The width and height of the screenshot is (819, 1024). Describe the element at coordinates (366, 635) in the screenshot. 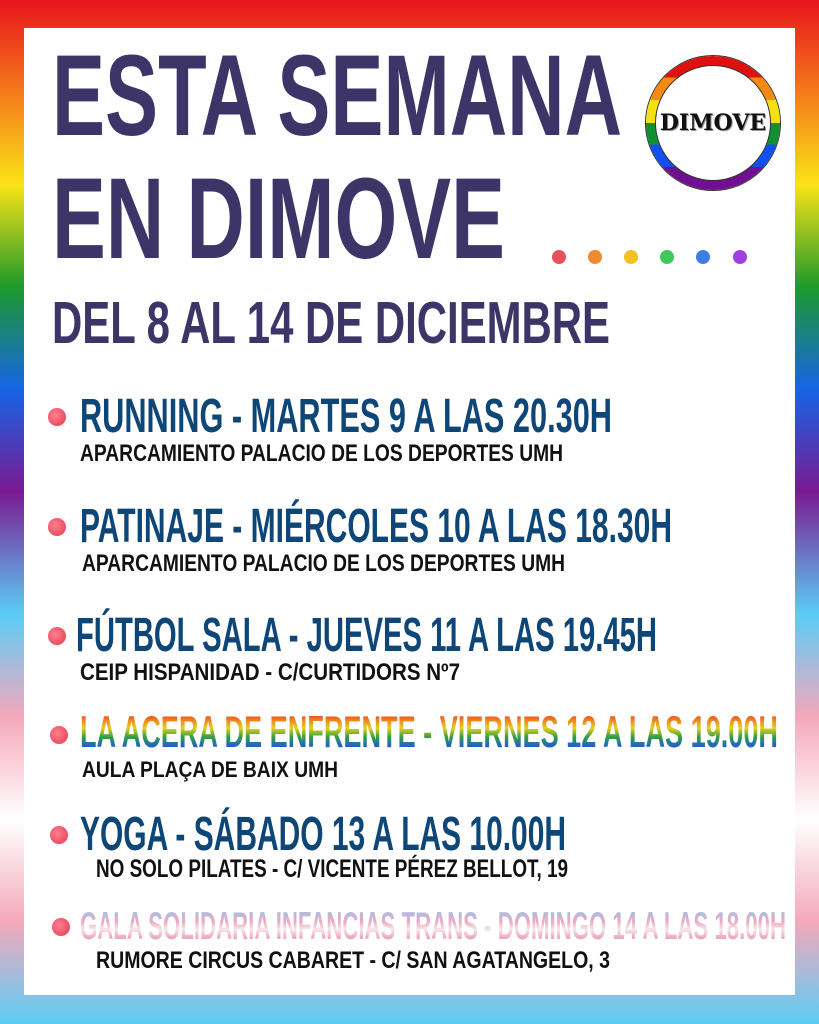

I see `event-heading: FÚTBOL SALA - JUEVES 11 A LAS 19.45H` at that location.